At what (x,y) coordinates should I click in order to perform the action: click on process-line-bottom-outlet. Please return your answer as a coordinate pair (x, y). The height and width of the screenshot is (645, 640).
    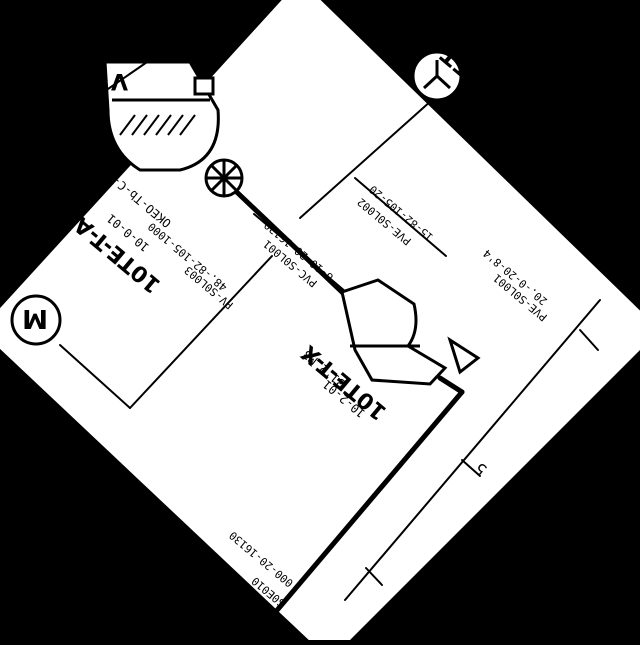
    Looking at the image, I should click on (362, 510).